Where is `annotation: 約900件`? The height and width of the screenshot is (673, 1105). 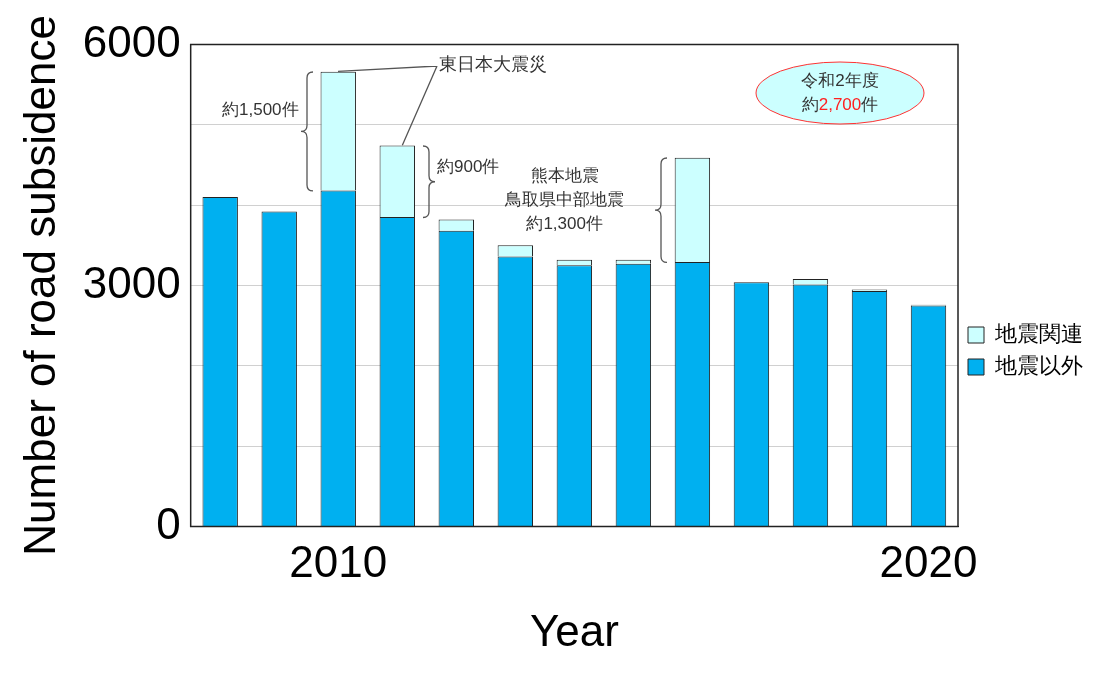
annotation: 約900件 is located at coordinates (468, 167).